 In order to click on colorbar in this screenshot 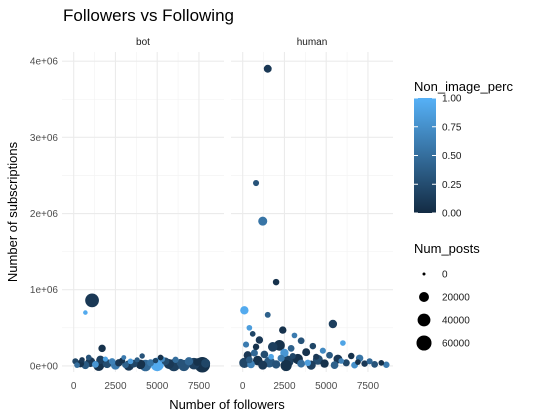, I will do `click(425, 155)`.